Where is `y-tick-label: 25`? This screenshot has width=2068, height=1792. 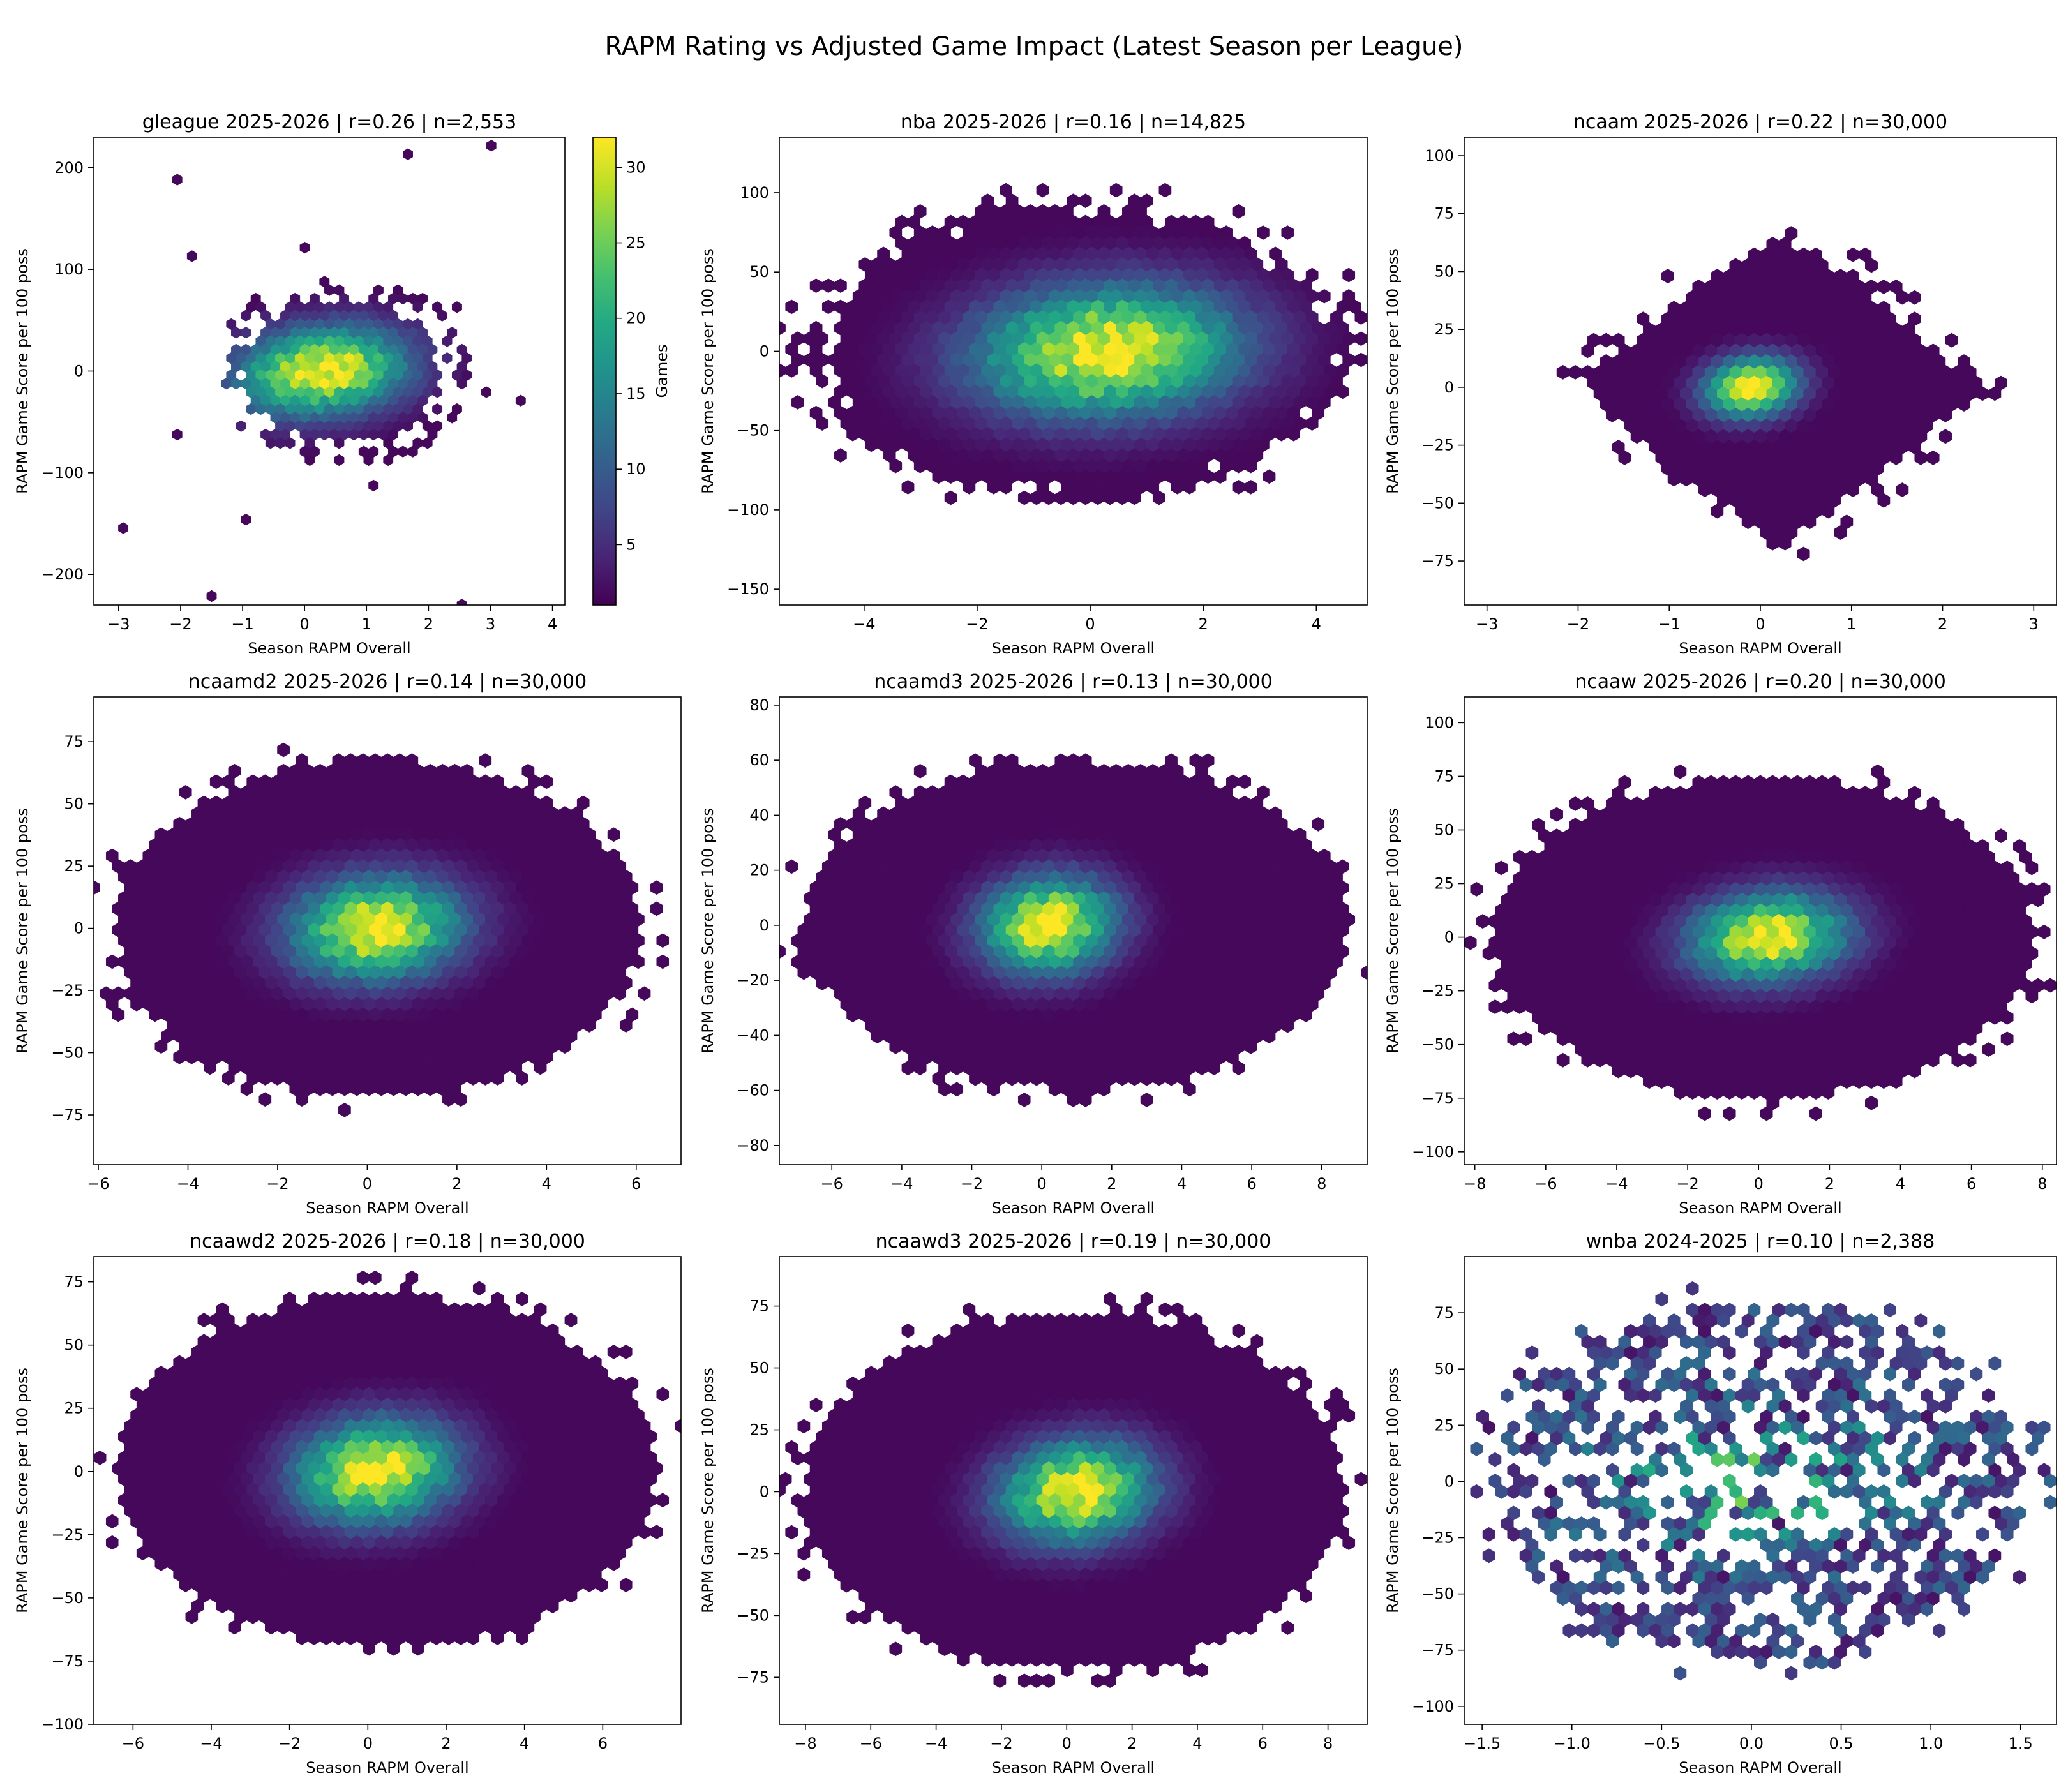
y-tick-label: 25 is located at coordinates (74, 866).